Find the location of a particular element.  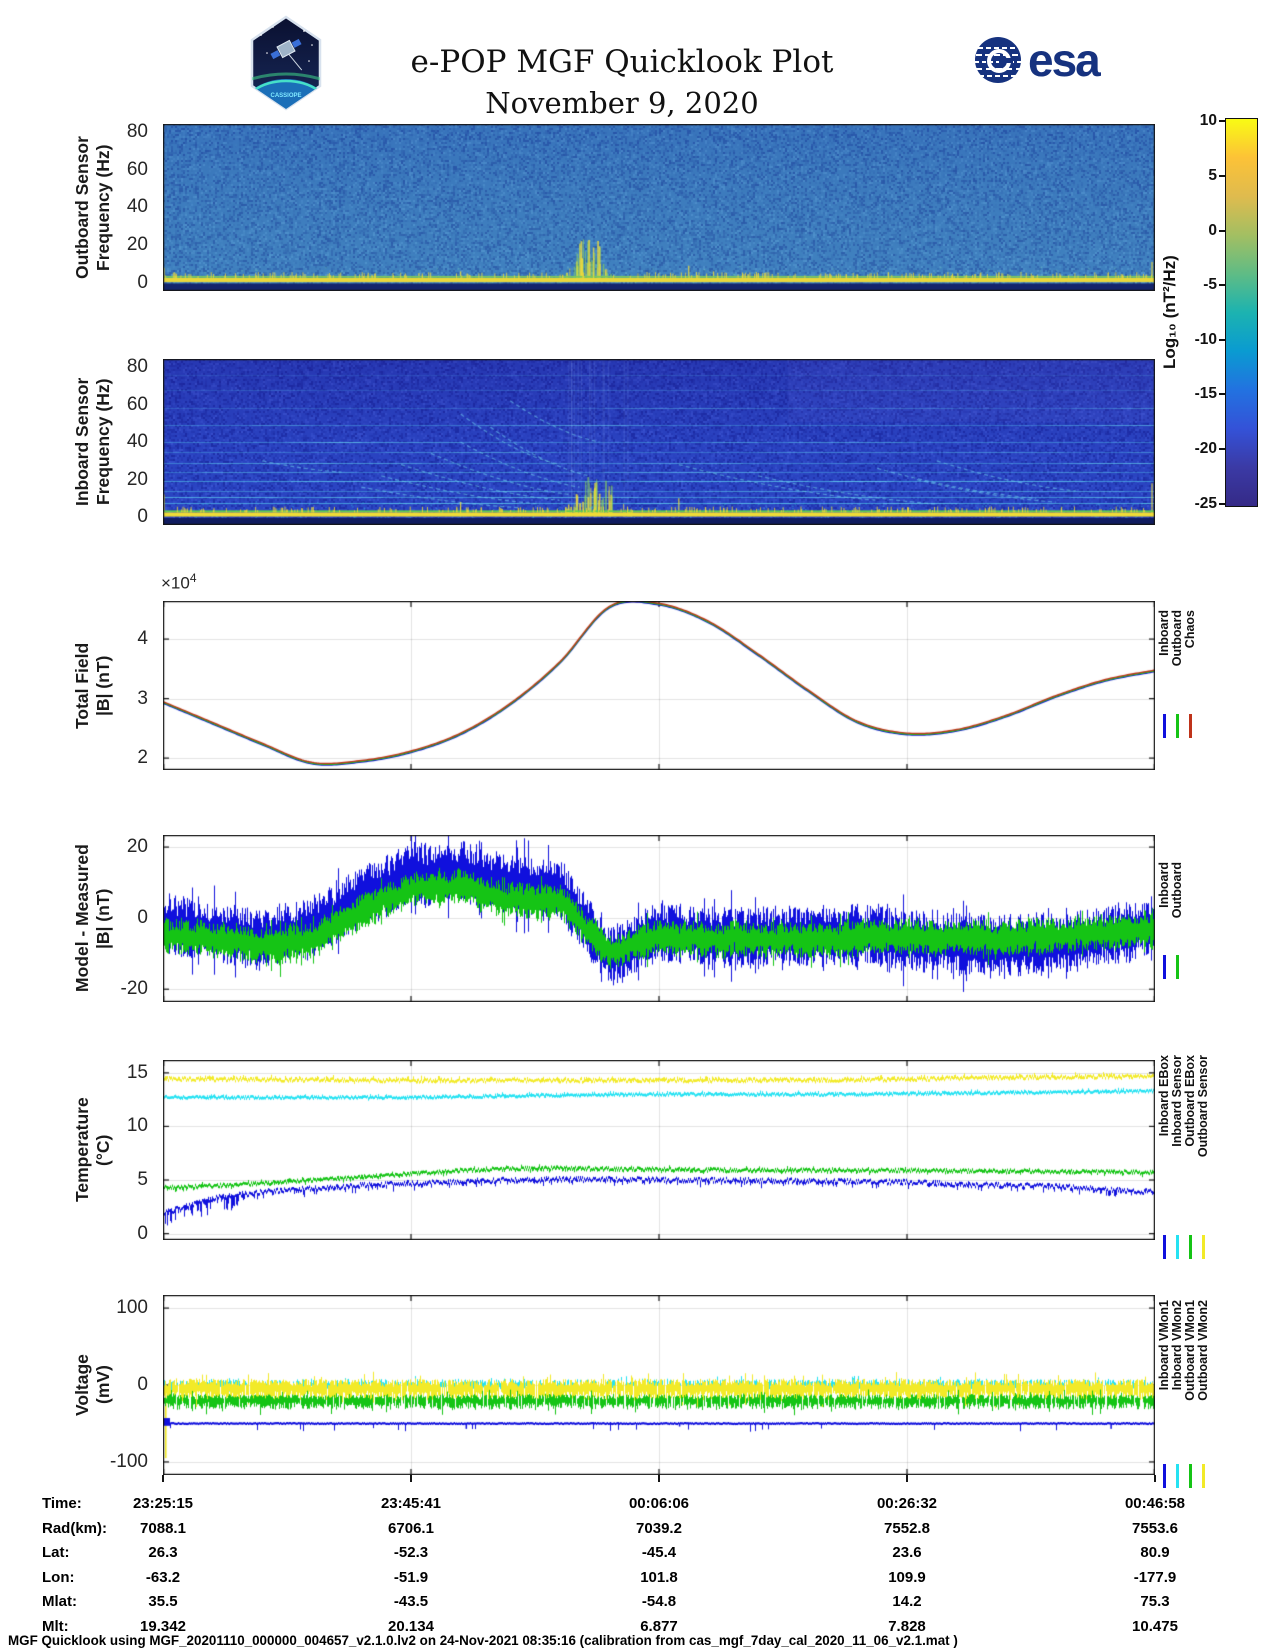

table-cell: 80.9 is located at coordinates (1155, 1553).